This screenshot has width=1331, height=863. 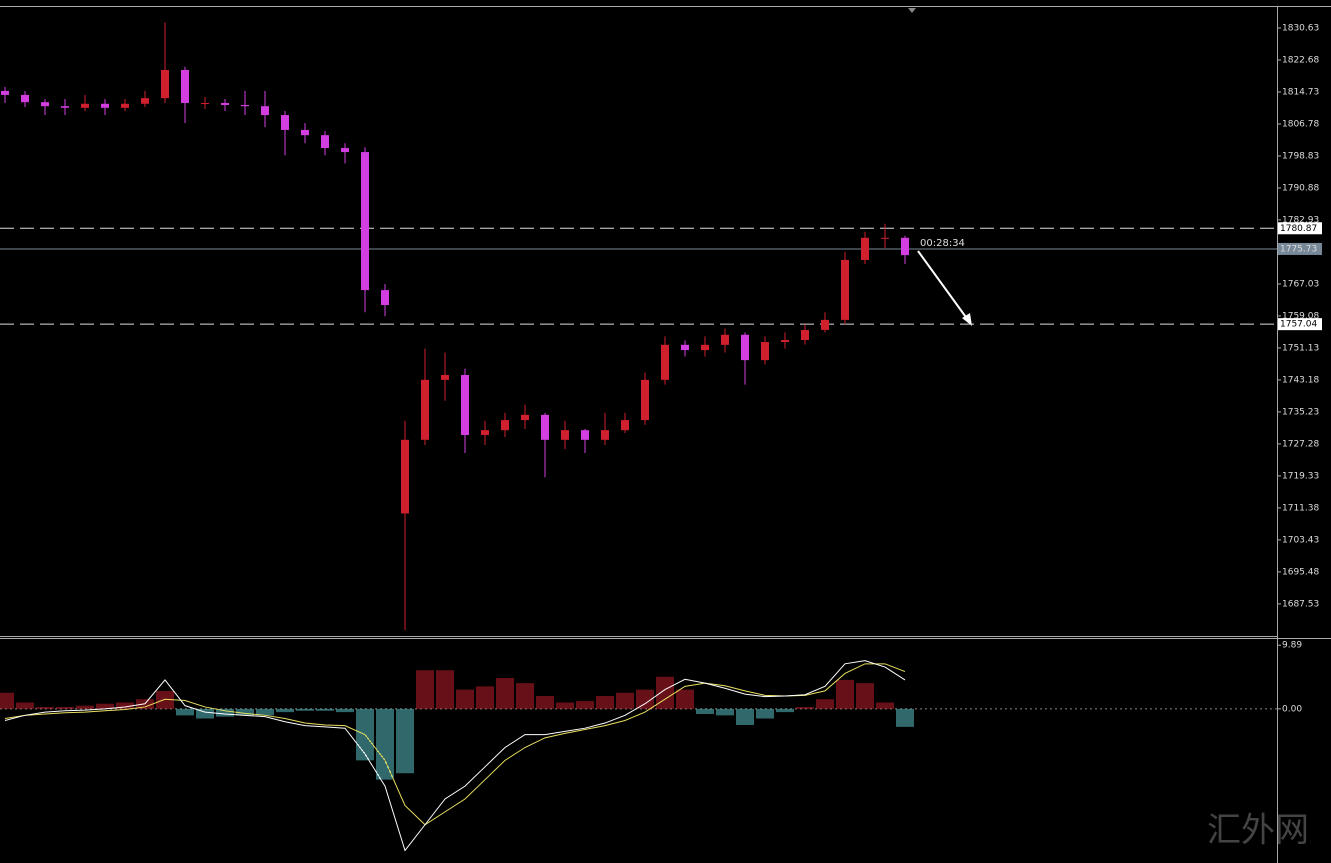 What do you see at coordinates (1300, 444) in the screenshot?
I see `y-tick-label: 1727.28` at bounding box center [1300, 444].